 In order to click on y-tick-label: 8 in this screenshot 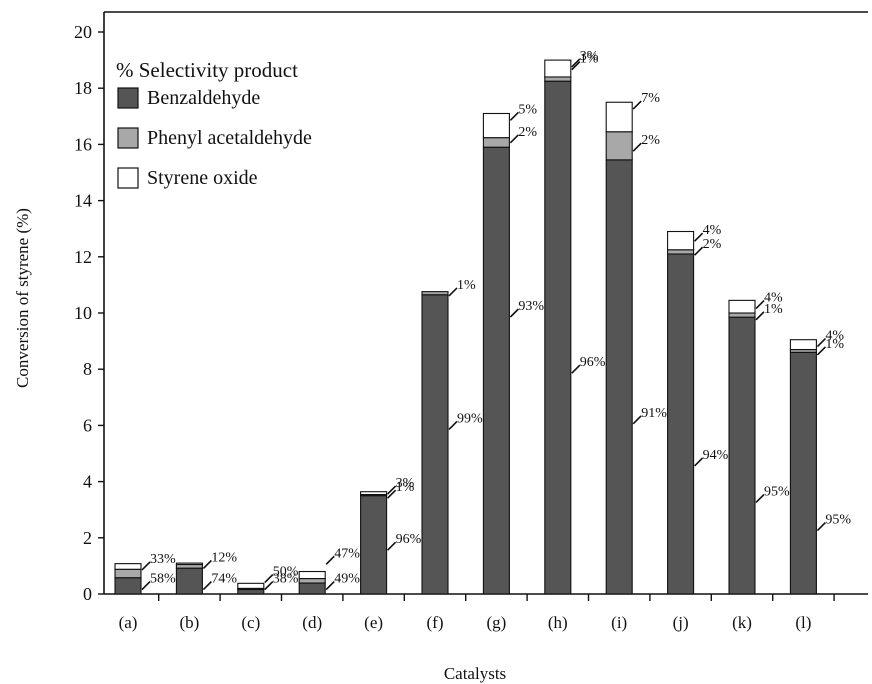, I will do `click(87, 369)`.